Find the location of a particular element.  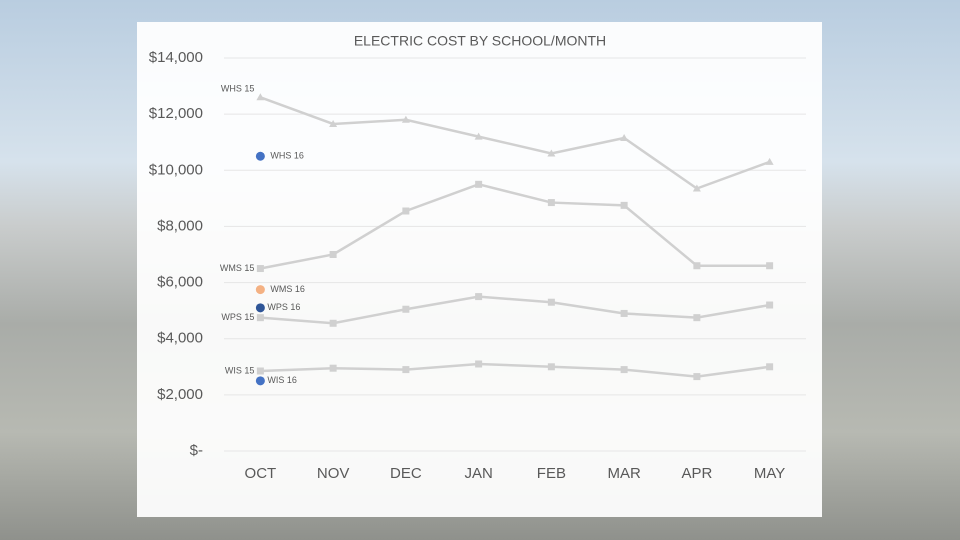

data-label: WHS 16 is located at coordinates (287, 156).